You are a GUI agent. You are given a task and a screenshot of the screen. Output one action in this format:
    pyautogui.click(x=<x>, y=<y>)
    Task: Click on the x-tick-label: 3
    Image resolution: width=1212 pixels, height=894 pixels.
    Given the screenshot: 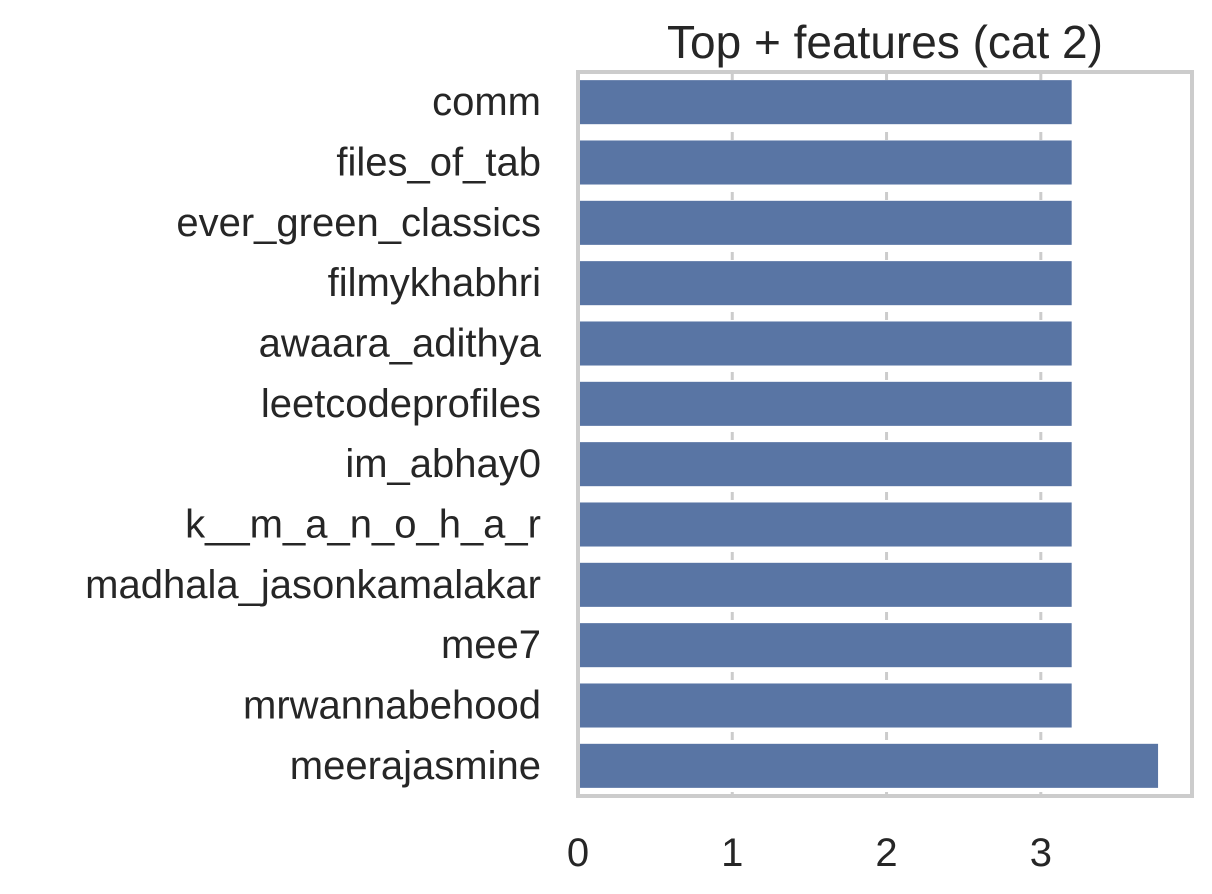 What is the action you would take?
    pyautogui.click(x=1041, y=853)
    